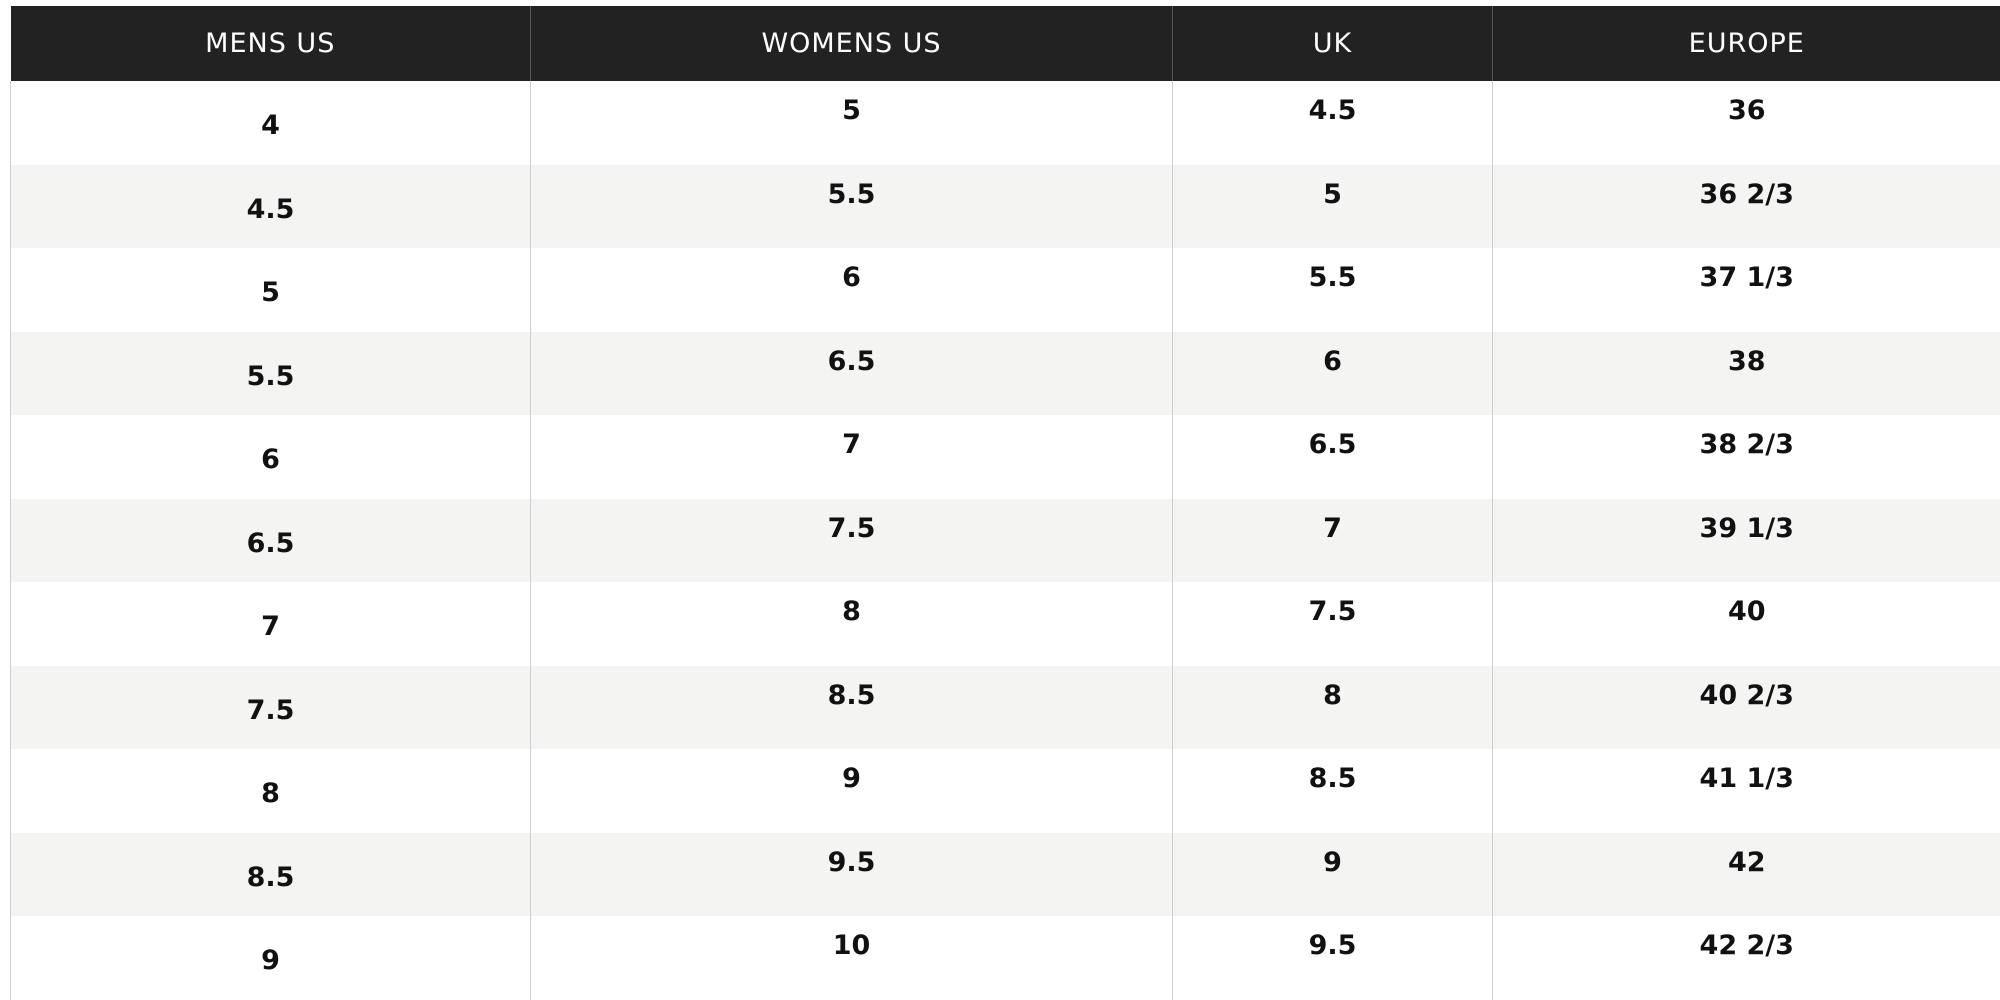  What do you see at coordinates (852, 374) in the screenshot?
I see `cell-womens-us: 6.5` at bounding box center [852, 374].